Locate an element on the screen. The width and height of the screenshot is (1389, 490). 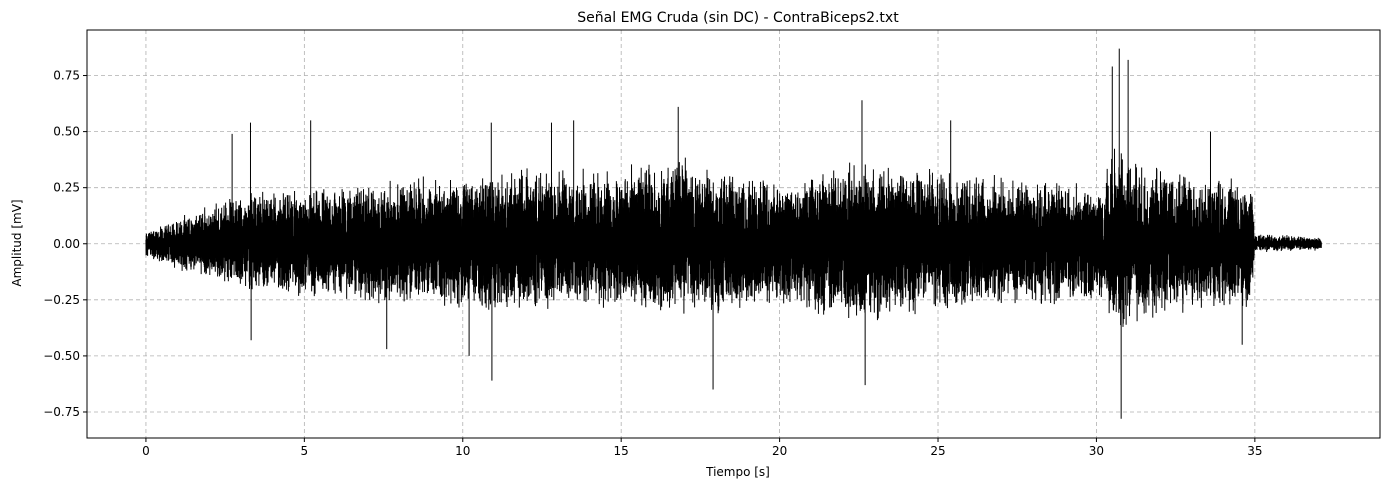
y-tick-label: 0.50 is located at coordinates (66, 132).